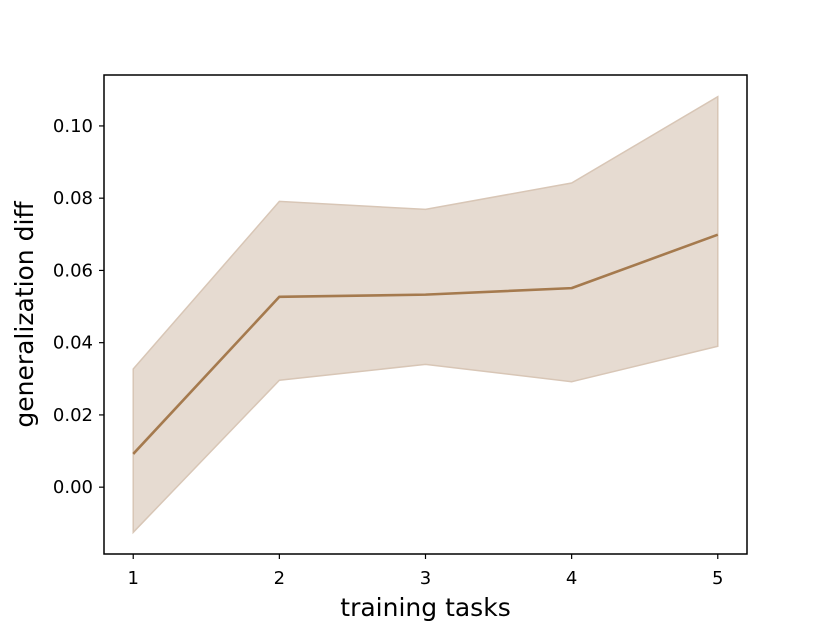  Describe the element at coordinates (717, 578) in the screenshot. I see `x-tick-label: 5` at that location.